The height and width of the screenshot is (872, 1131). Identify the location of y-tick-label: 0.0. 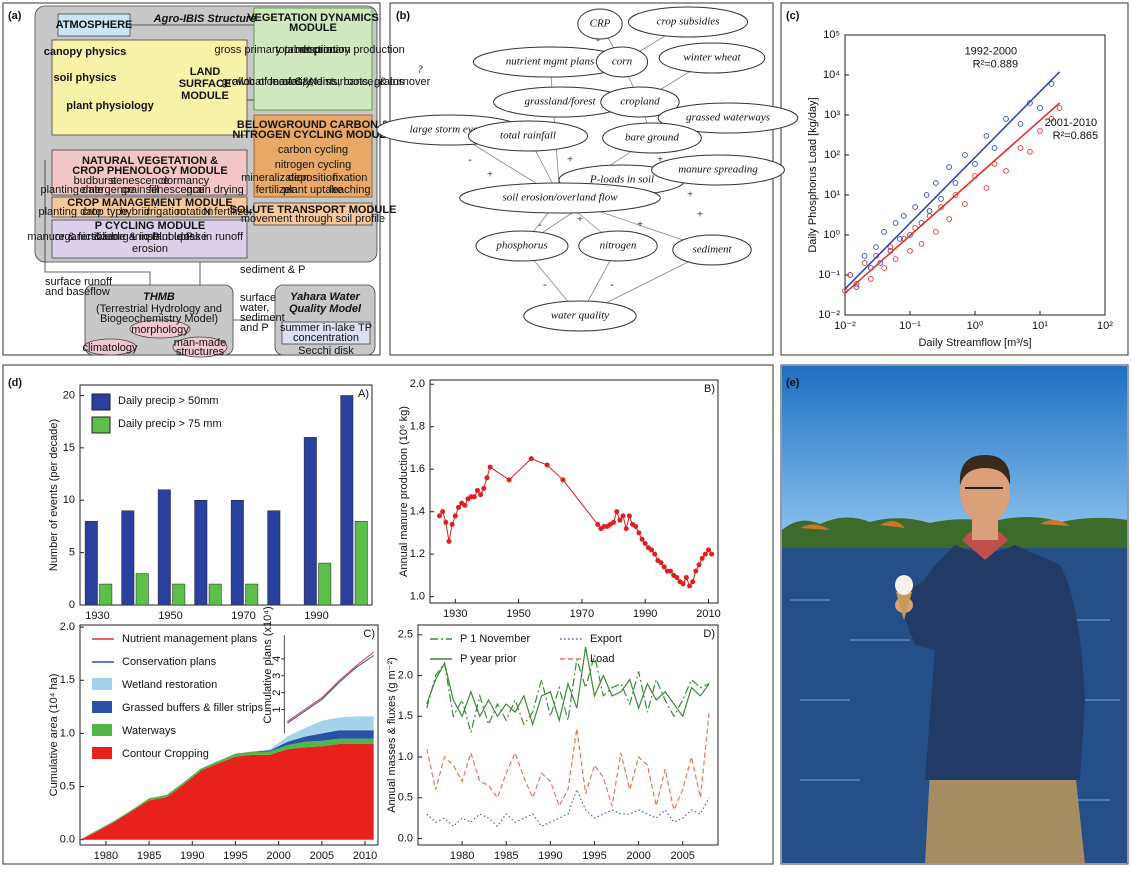
(67, 840).